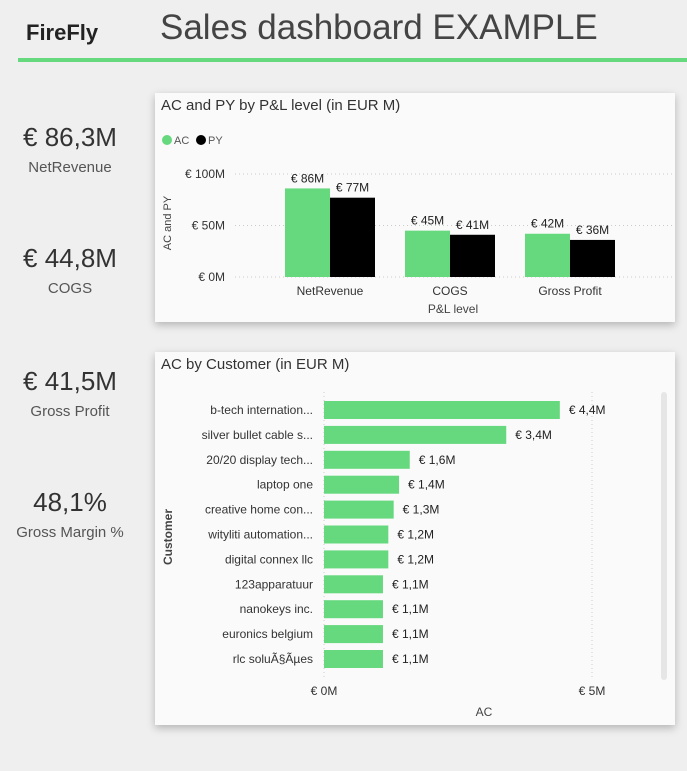 The height and width of the screenshot is (771, 687). I want to click on kpi-value: € 44,8M, so click(70, 258).